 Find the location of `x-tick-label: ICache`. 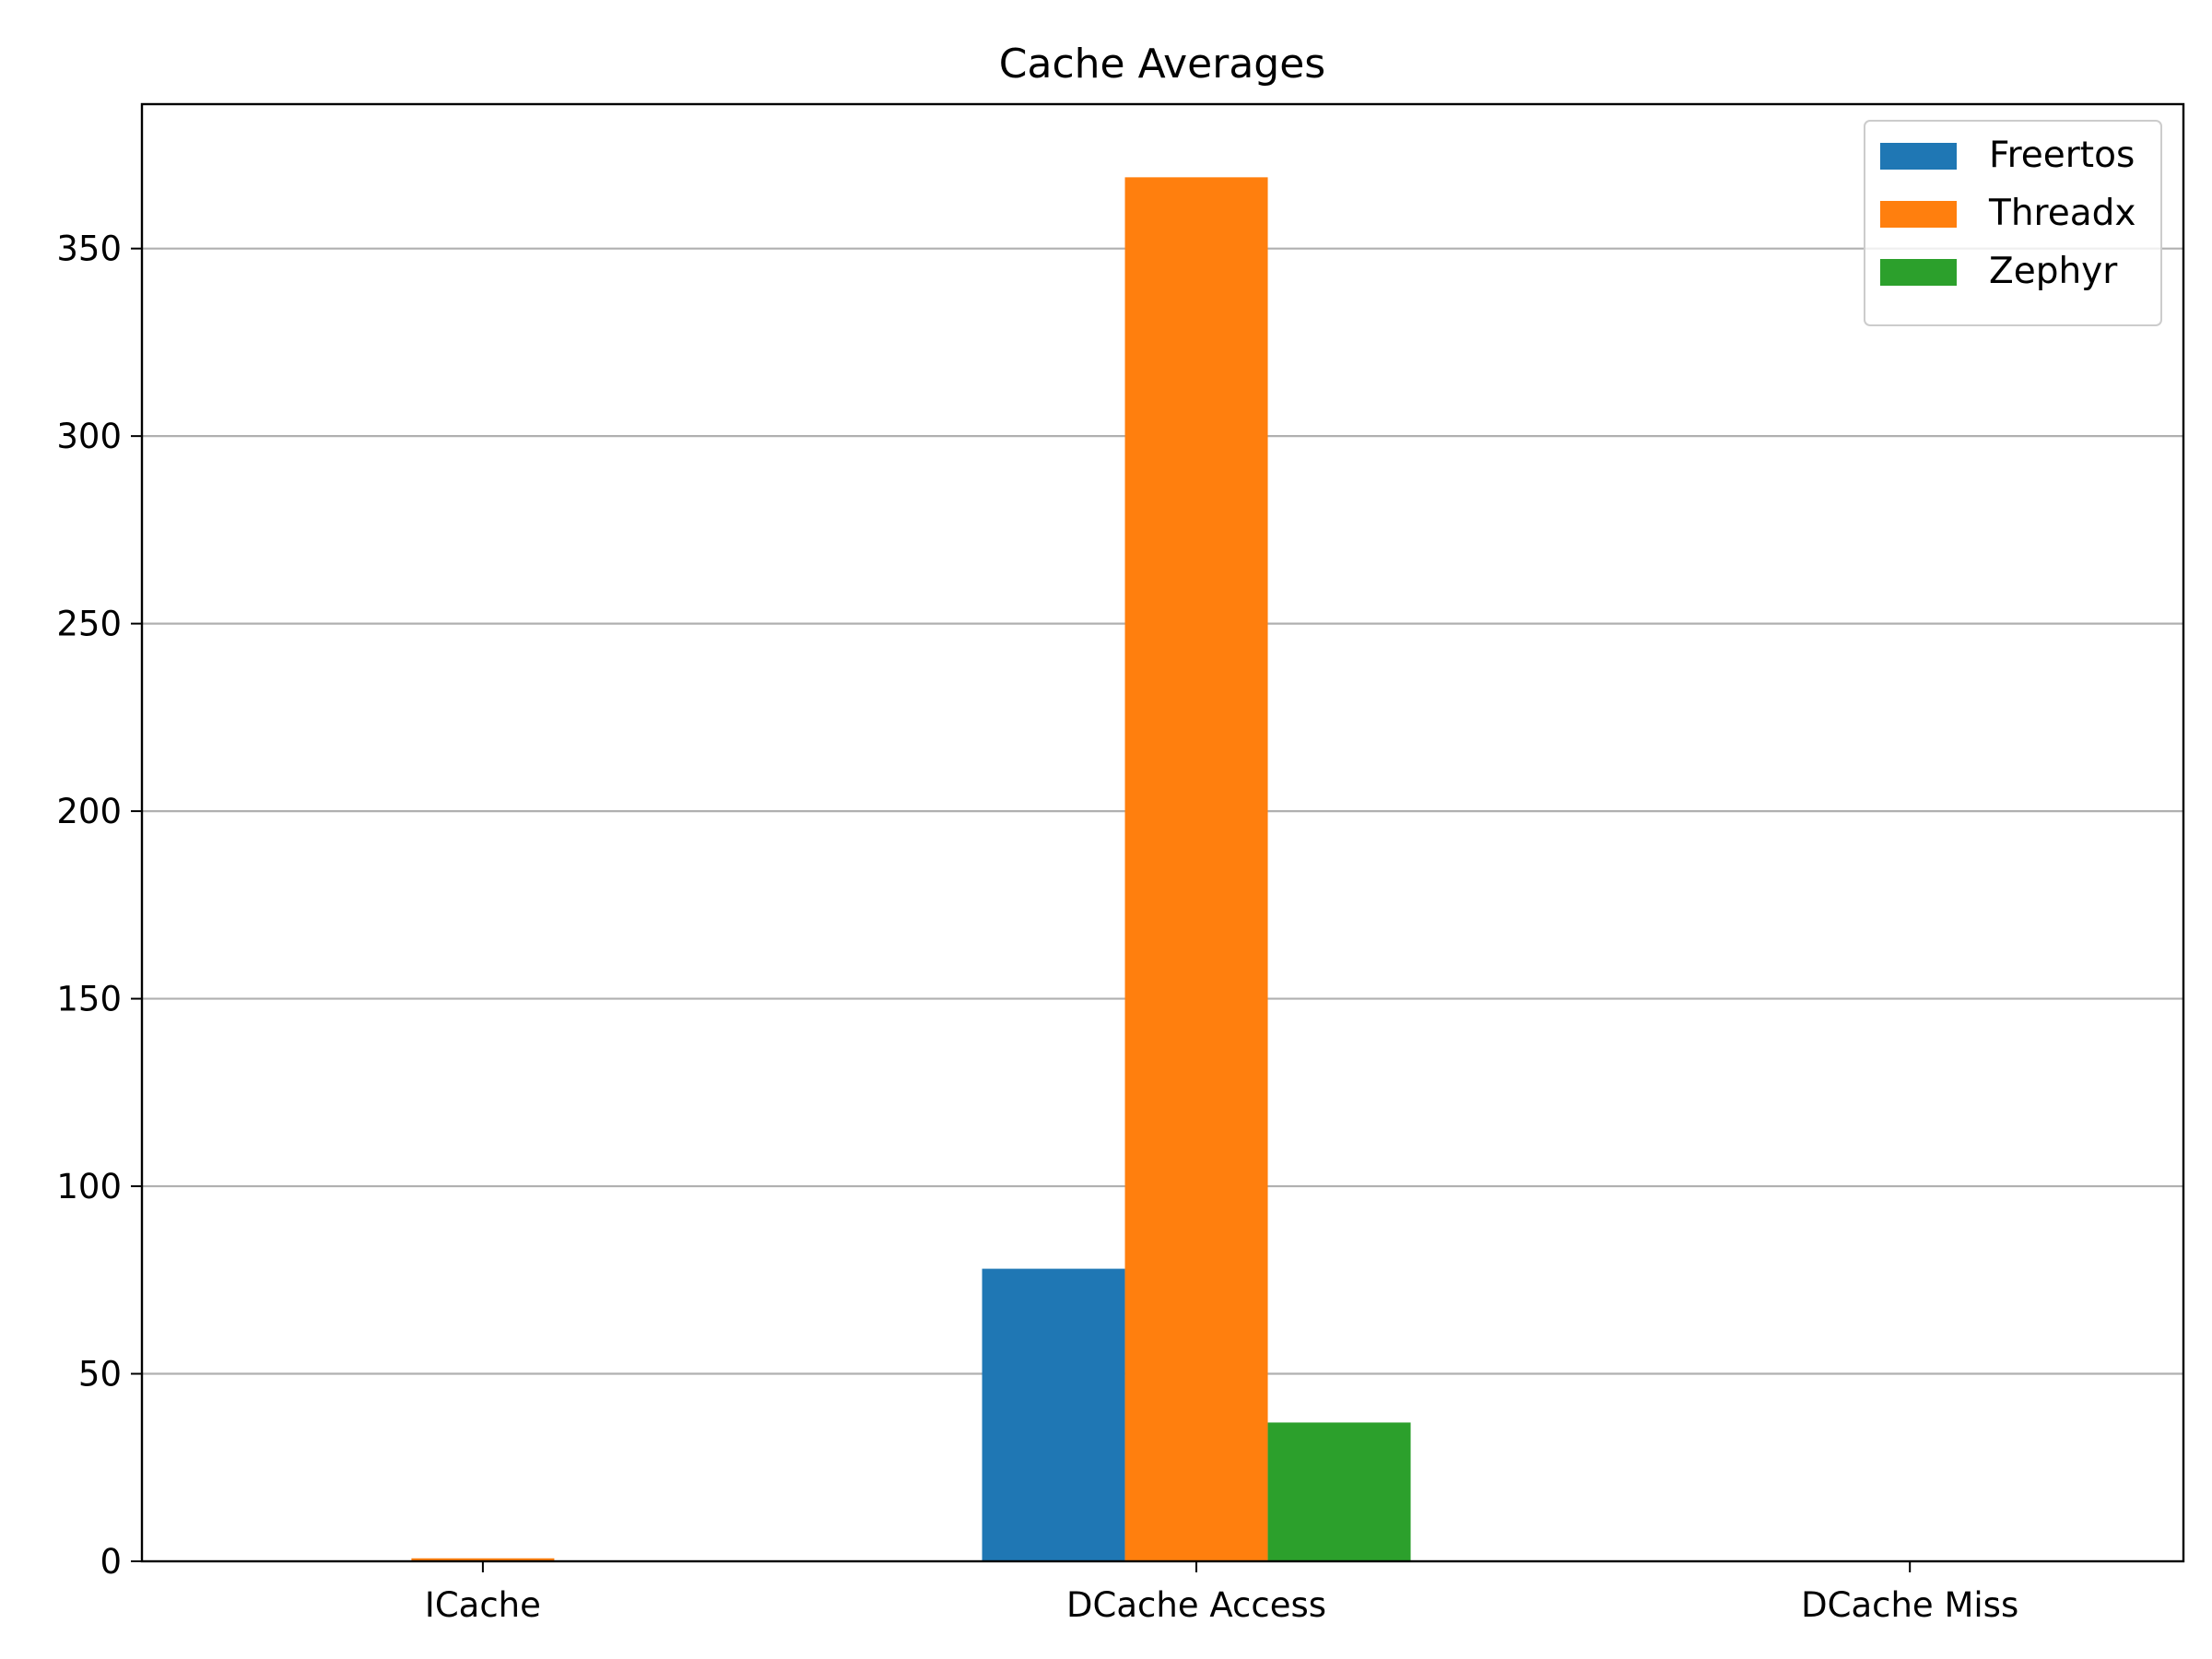

x-tick-label: ICache is located at coordinates (483, 1605).